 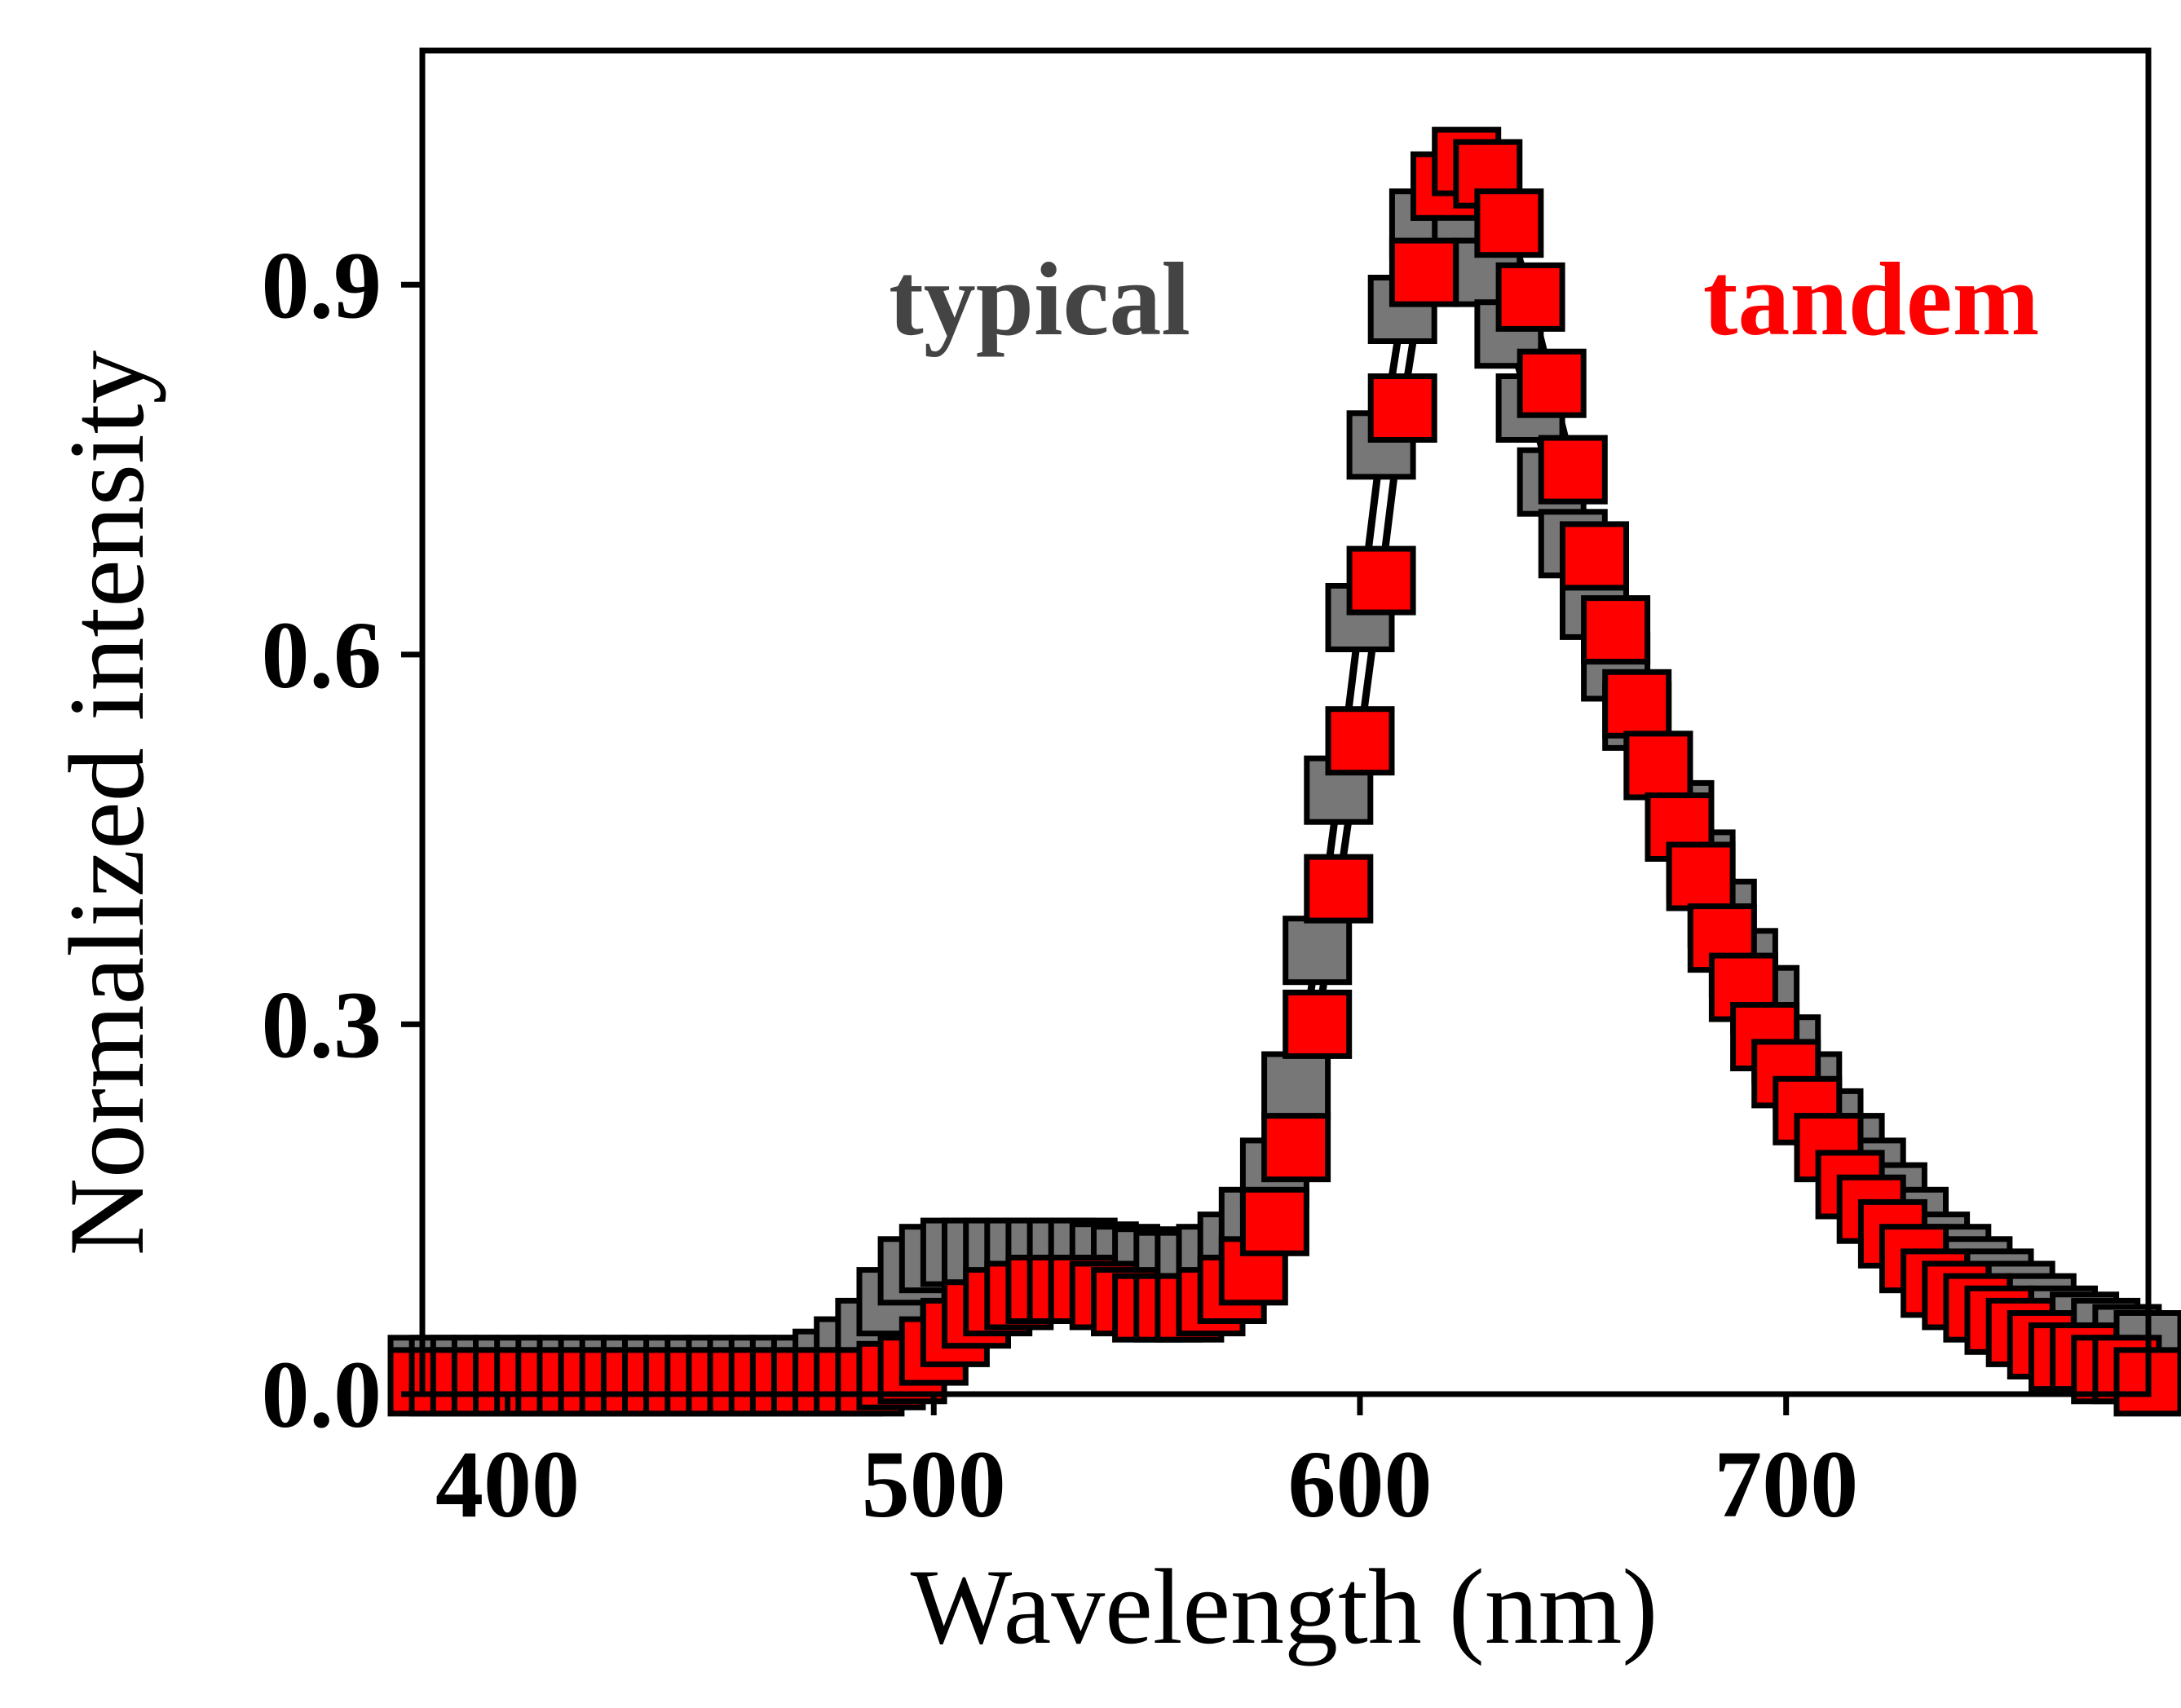 I want to click on x-tick-label: 700, so click(x=1786, y=1484).